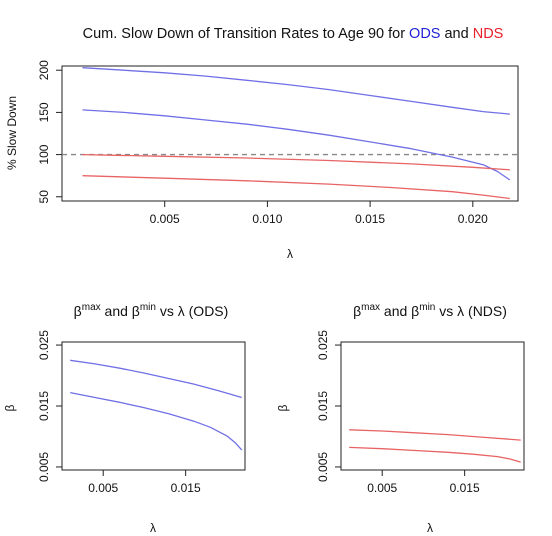 Image resolution: width=552 pixels, height=536 pixels. What do you see at coordinates (44, 70) in the screenshot?
I see `top-y-tick-label: 200` at bounding box center [44, 70].